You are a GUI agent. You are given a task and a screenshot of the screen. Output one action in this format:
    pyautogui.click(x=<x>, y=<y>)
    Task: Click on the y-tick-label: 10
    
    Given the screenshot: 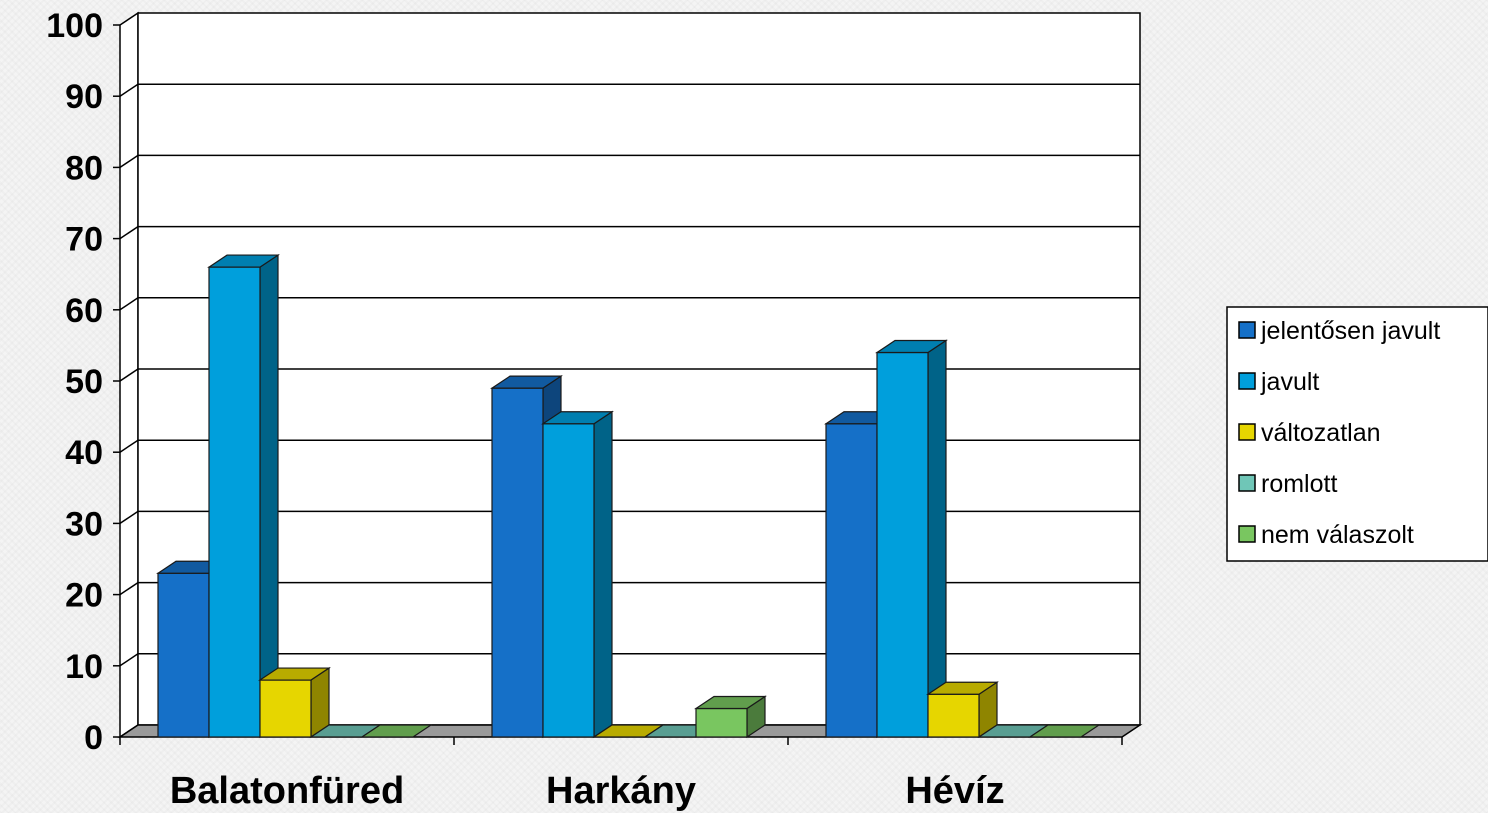 What is the action you would take?
    pyautogui.click(x=84, y=667)
    